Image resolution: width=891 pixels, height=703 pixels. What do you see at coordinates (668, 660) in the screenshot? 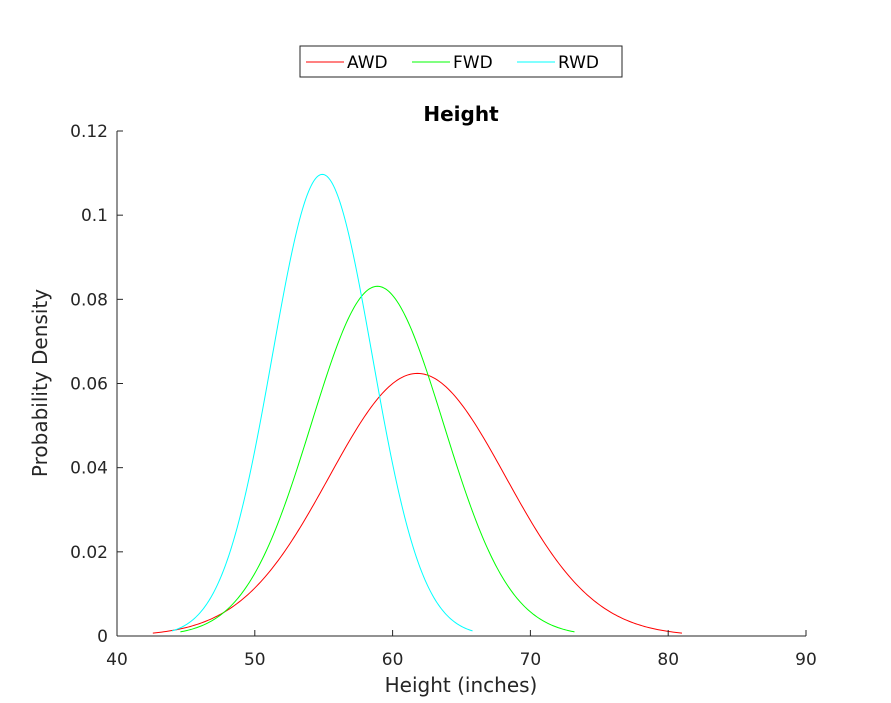
I see `x-tick-label: 80` at bounding box center [668, 660].